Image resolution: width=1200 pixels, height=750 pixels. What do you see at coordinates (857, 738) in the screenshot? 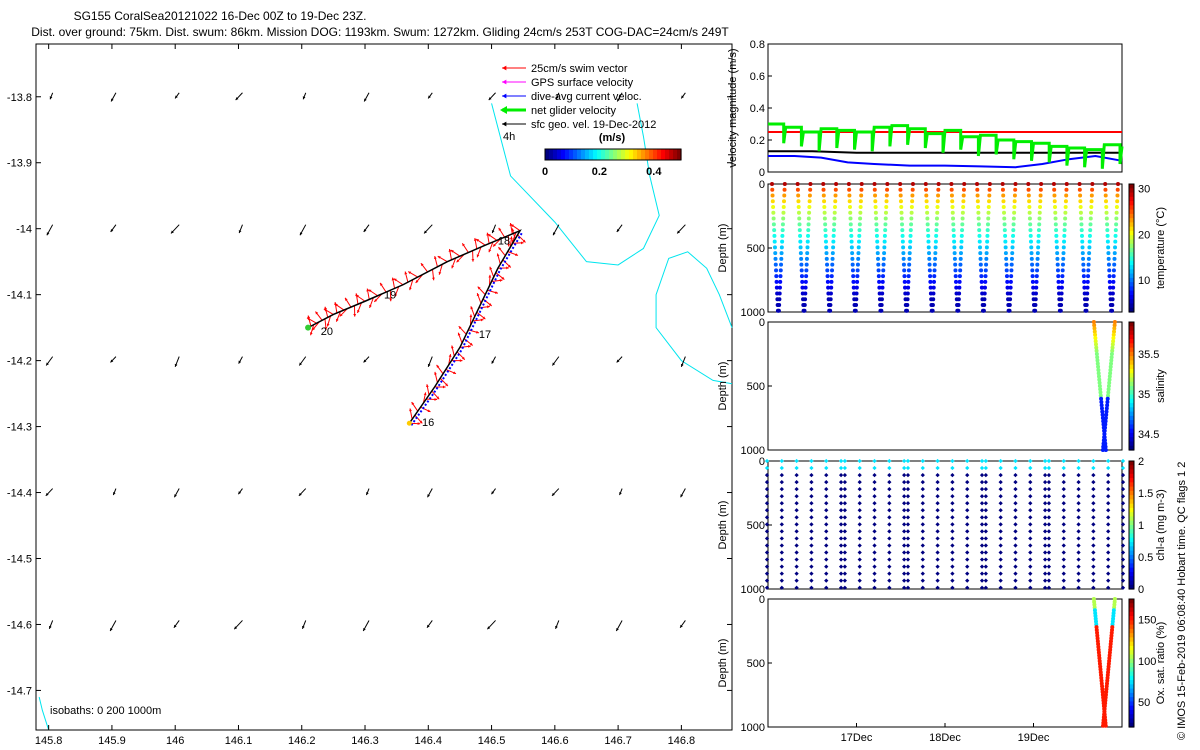
I see `x-tick-label: 17Dec` at bounding box center [857, 738].